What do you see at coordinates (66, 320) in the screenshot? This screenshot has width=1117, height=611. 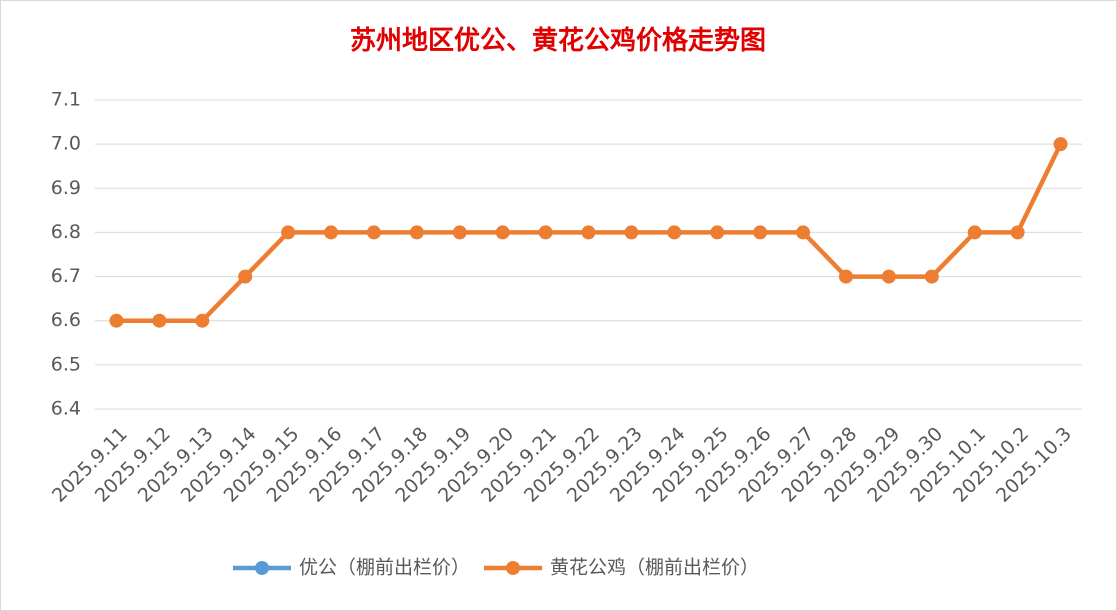 I see `y-tick-label: 6.6` at bounding box center [66, 320].